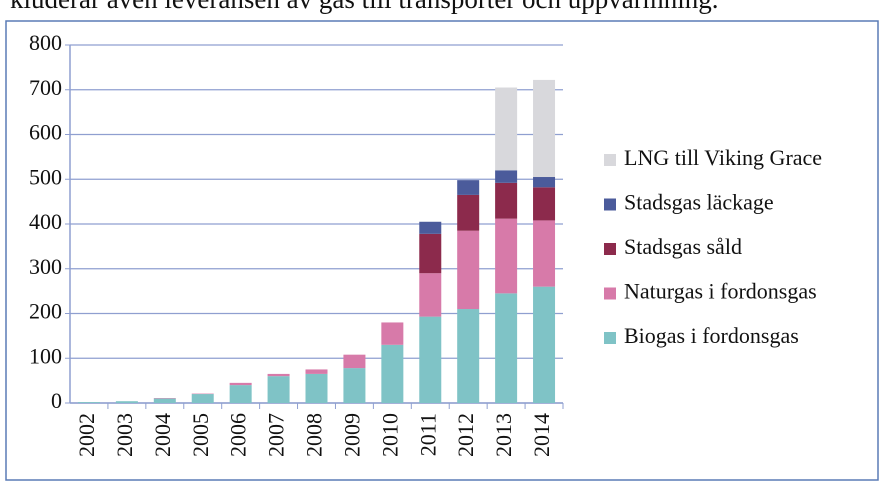  What do you see at coordinates (389, 435) in the screenshot?
I see `x-tick-label: 2010` at bounding box center [389, 435].